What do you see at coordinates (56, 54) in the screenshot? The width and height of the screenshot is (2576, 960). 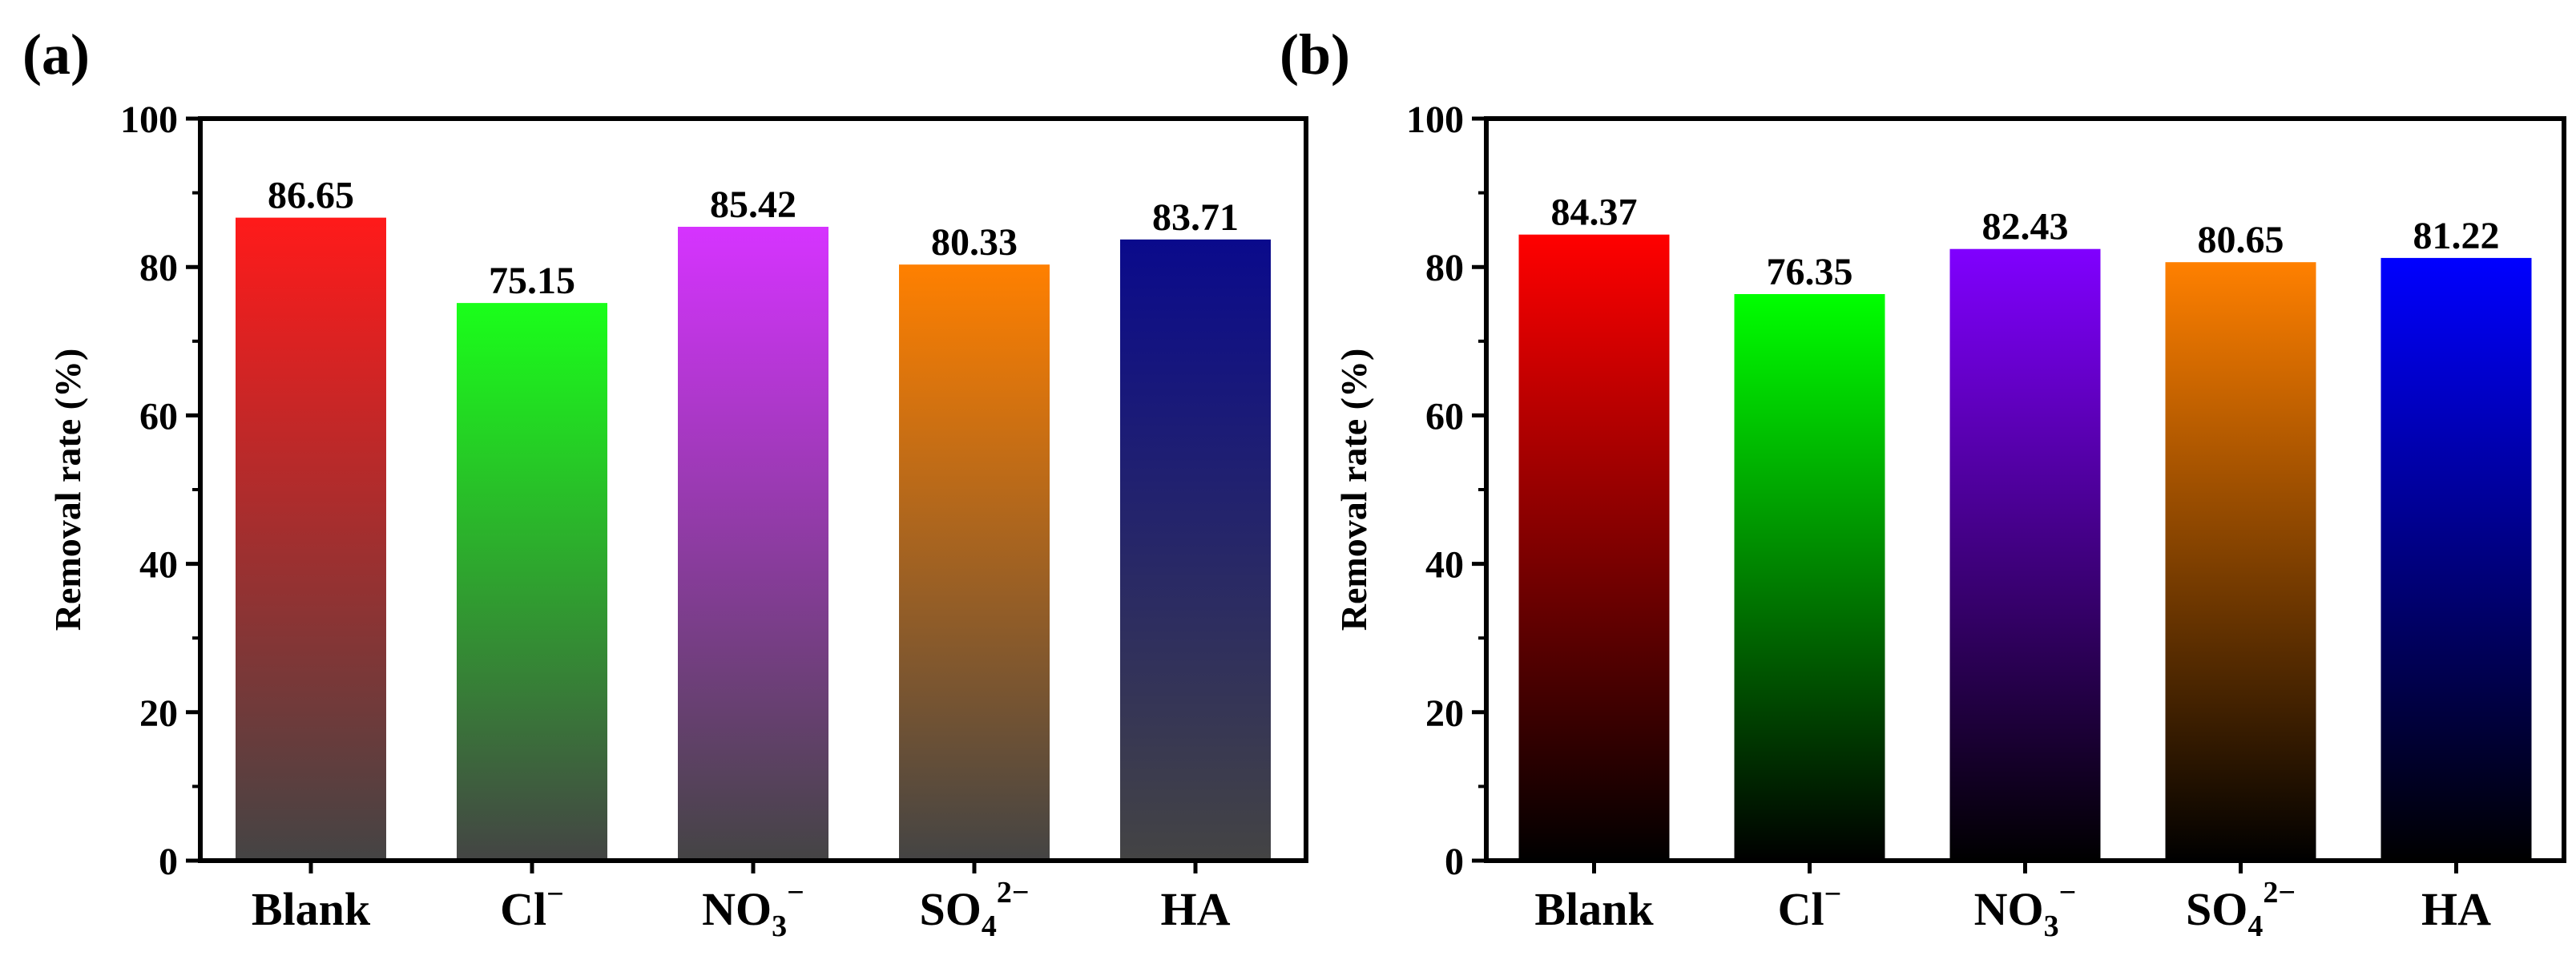 I see `panel-label: (a)` at bounding box center [56, 54].